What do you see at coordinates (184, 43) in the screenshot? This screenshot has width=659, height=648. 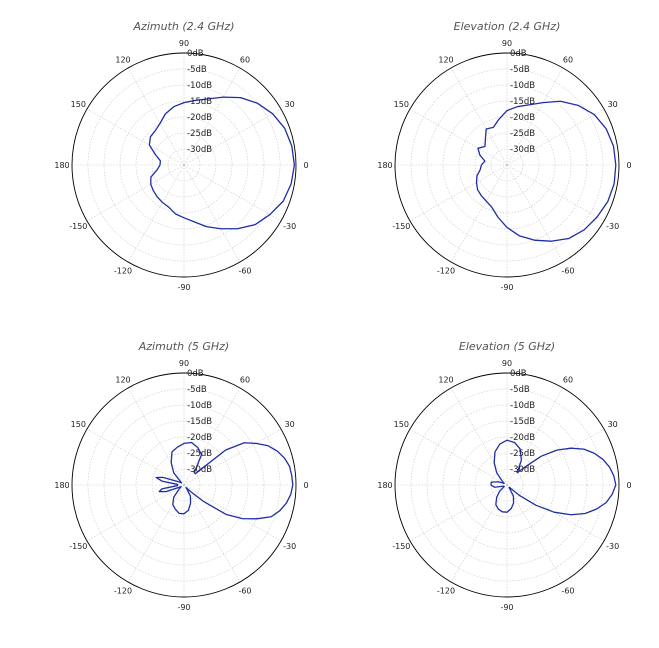 I see `angle-tick-label: 90` at bounding box center [184, 43].